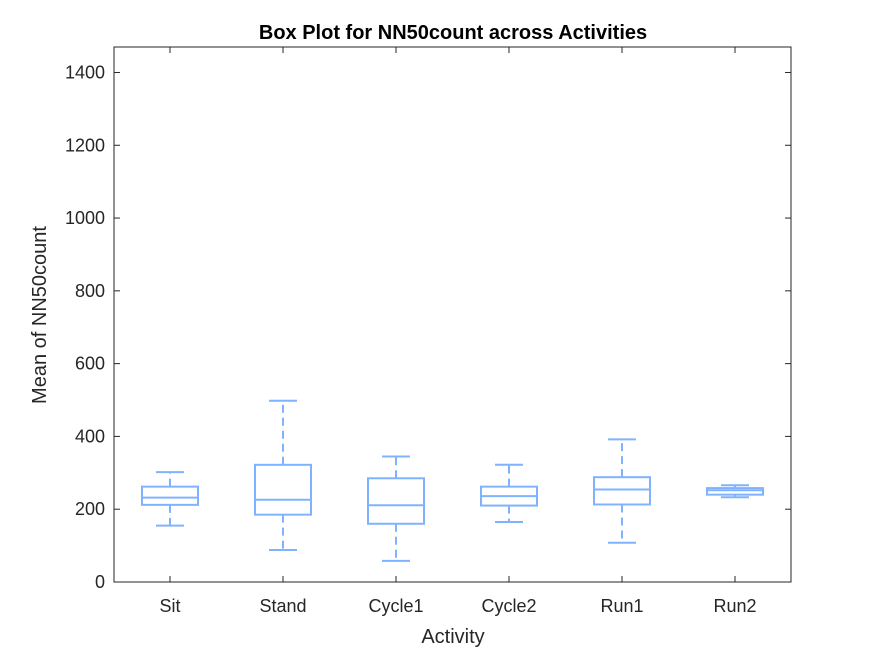 The image size is (875, 656). What do you see at coordinates (282, 606) in the screenshot?
I see `x-tick-label: Stand` at bounding box center [282, 606].